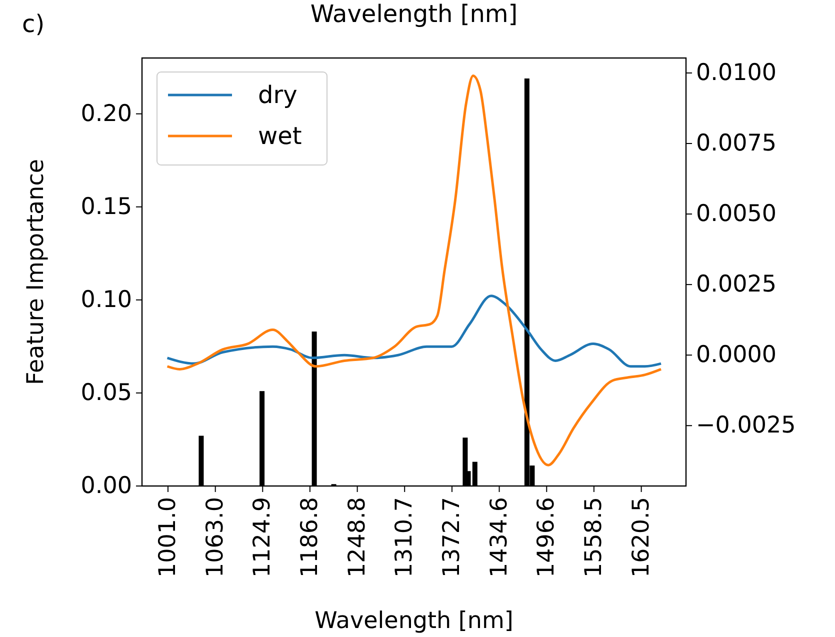  I want to click on x-tick-label: 1186.8, so click(309, 537).